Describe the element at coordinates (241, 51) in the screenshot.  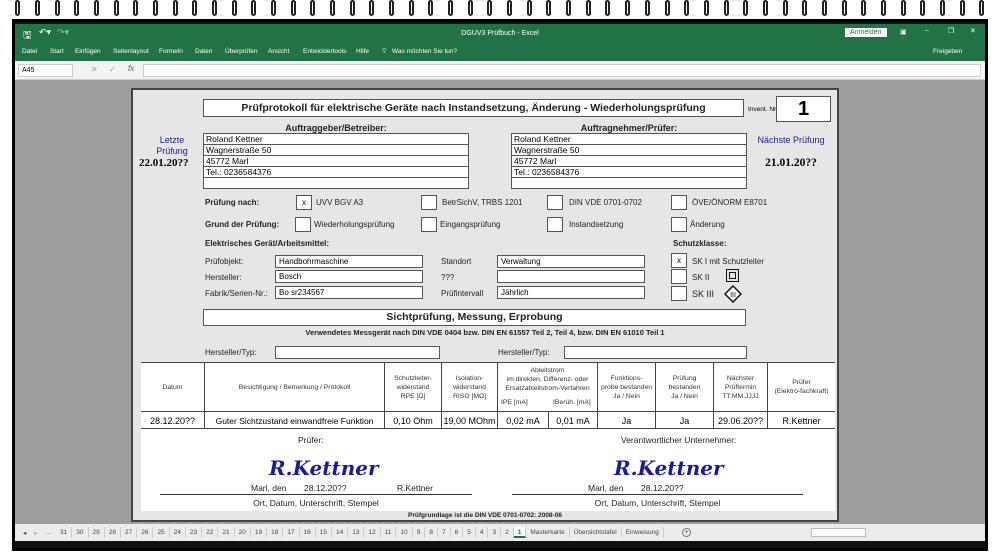
I see `tab-ueberpruefen: Überprüfen` at that location.